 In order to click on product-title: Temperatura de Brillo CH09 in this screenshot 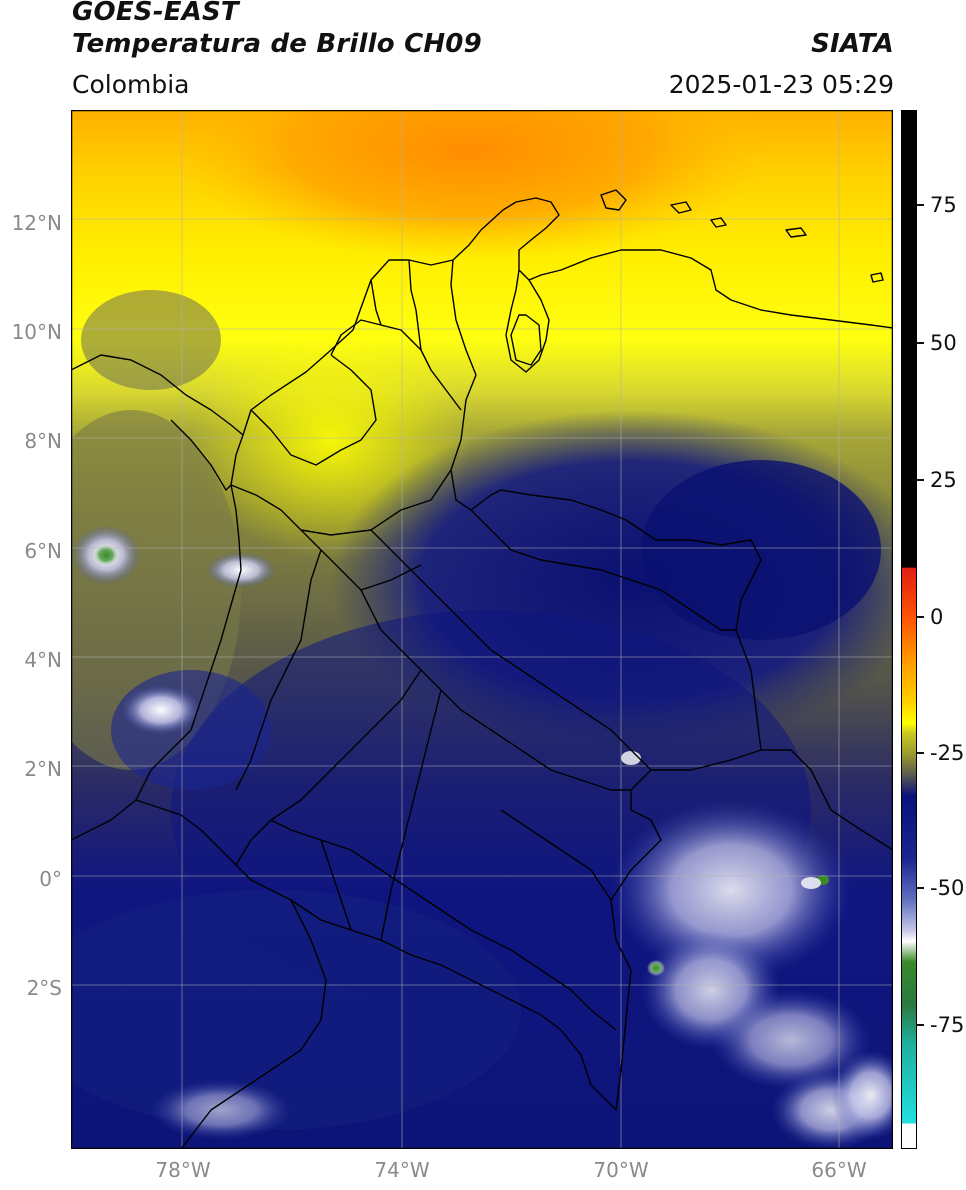, I will do `click(277, 44)`.